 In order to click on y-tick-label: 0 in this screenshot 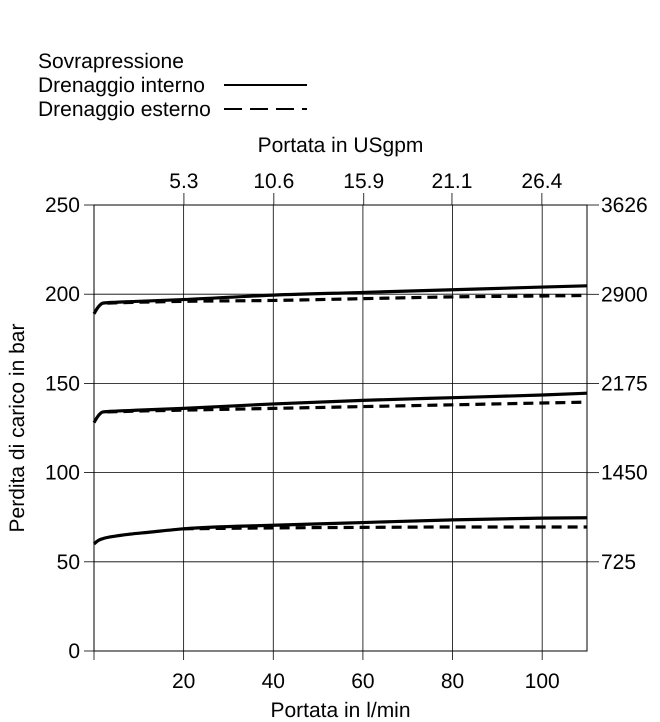, I will do `click(74, 651)`.